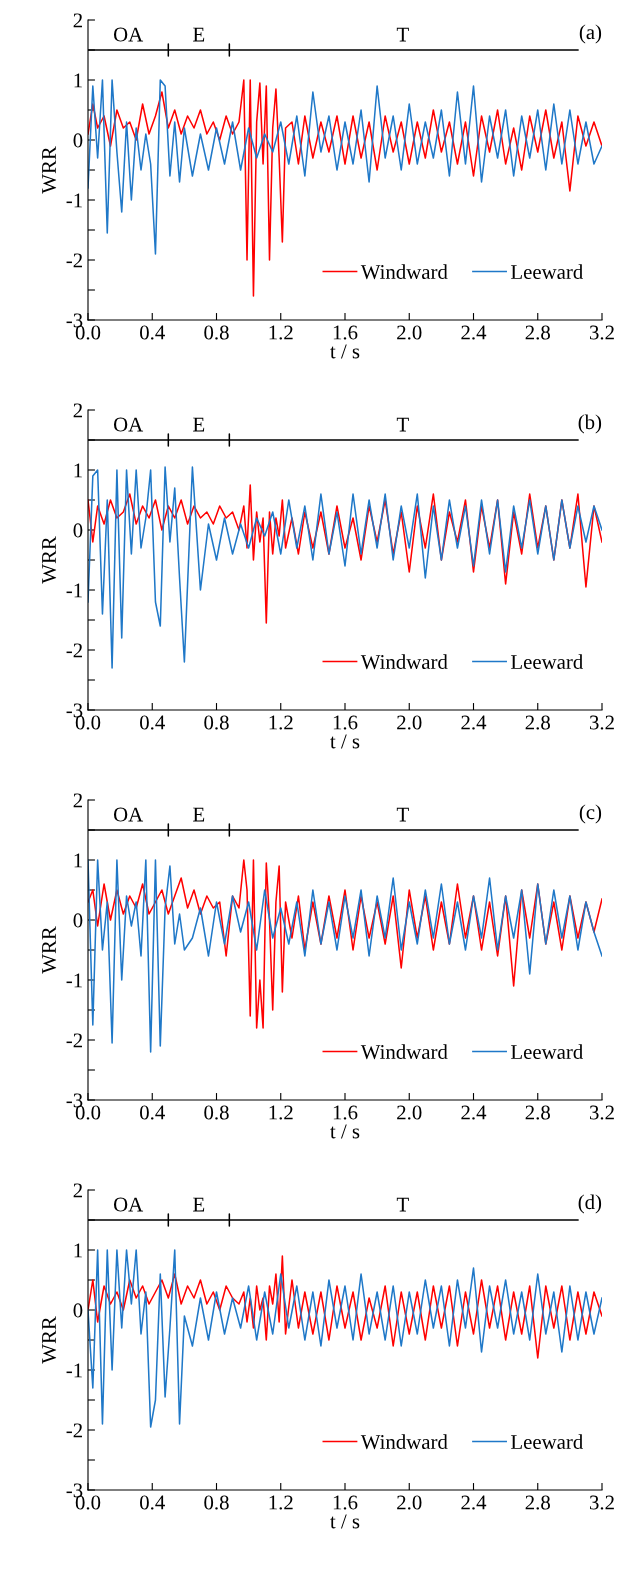 This screenshot has width=621, height=1571. Describe the element at coordinates (590, 814) in the screenshot. I see `annotation: (c)` at that location.